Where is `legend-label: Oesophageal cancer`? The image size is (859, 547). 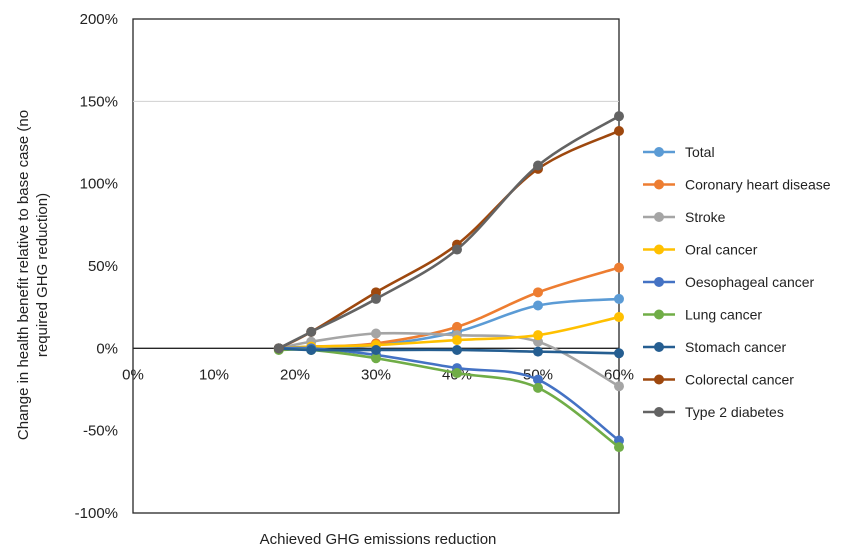
legend-label: Oesophageal cancer is located at coordinates (750, 282).